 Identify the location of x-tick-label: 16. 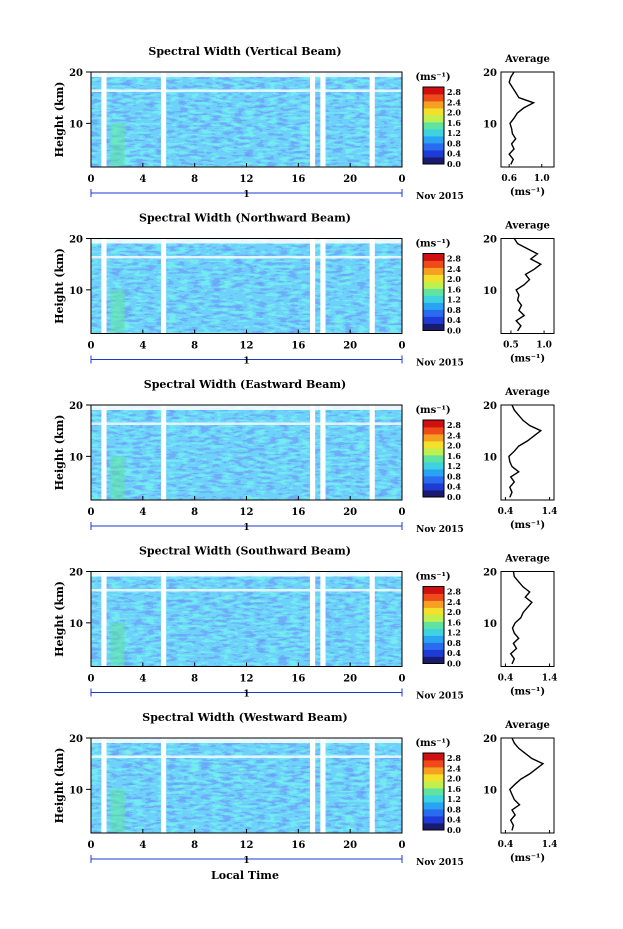
(298, 679).